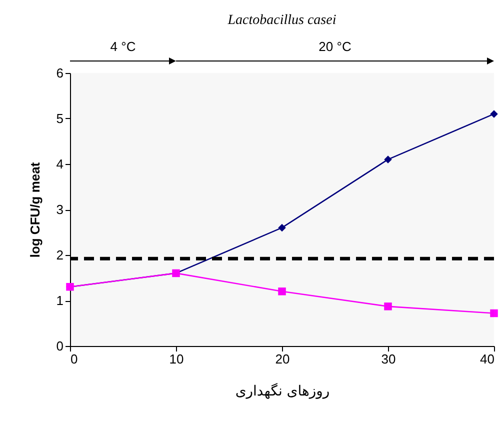 This screenshot has height=446, width=500. What do you see at coordinates (60, 209) in the screenshot?
I see `y-tick-label: 3` at bounding box center [60, 209].